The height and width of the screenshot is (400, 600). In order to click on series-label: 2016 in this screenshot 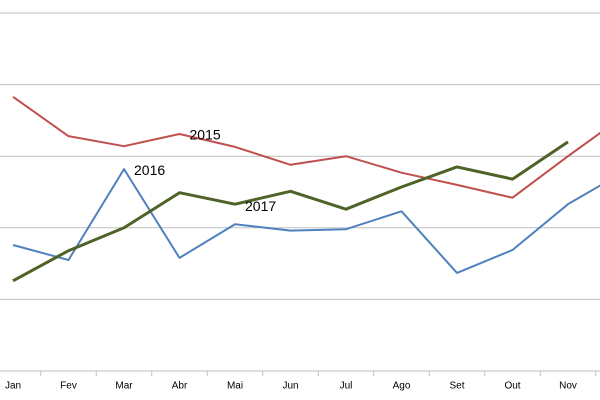, I will do `click(149, 170)`.